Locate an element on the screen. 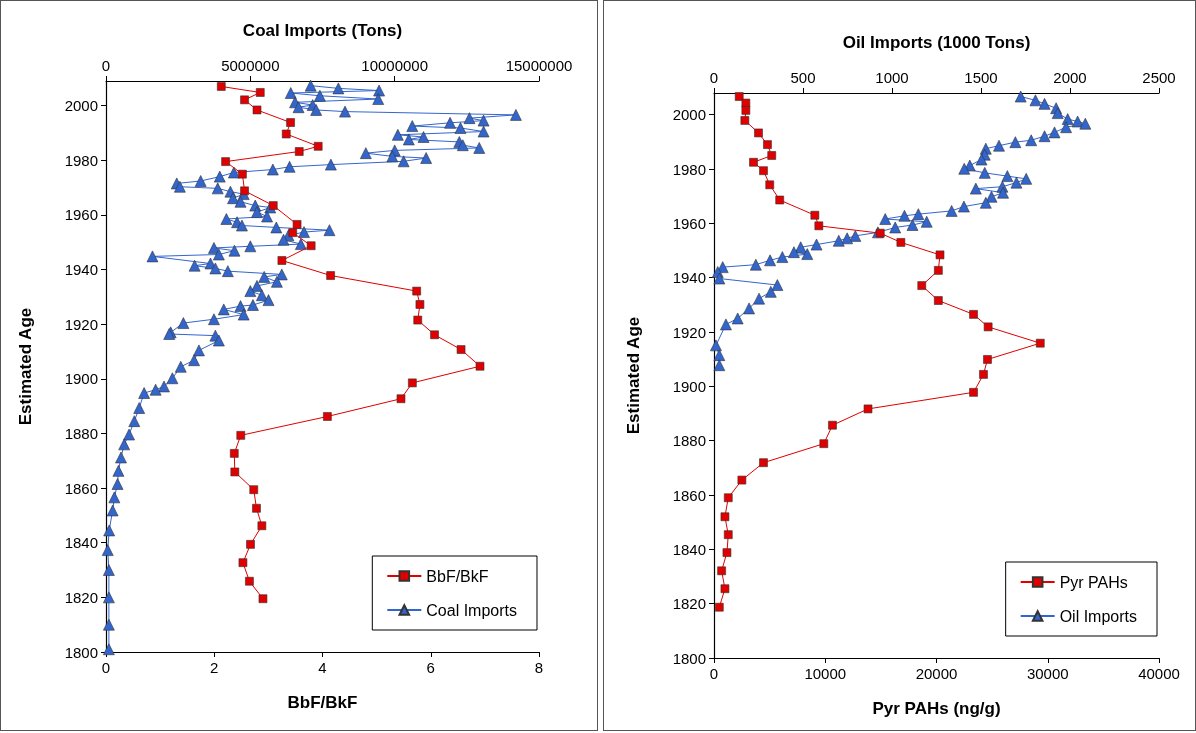 The height and width of the screenshot is (733, 1196). x-tick-label: 40000 is located at coordinates (1159, 673).